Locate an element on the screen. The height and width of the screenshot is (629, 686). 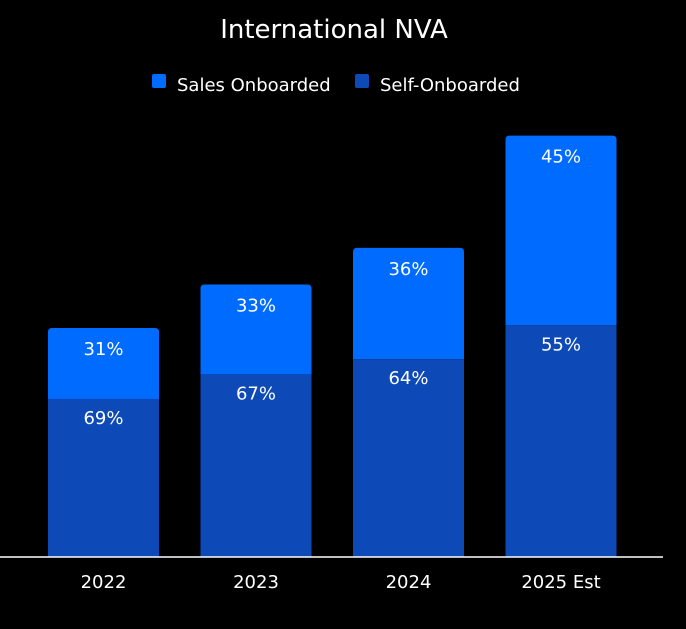
bar-sales-onboarded-2023 is located at coordinates (256, 329).